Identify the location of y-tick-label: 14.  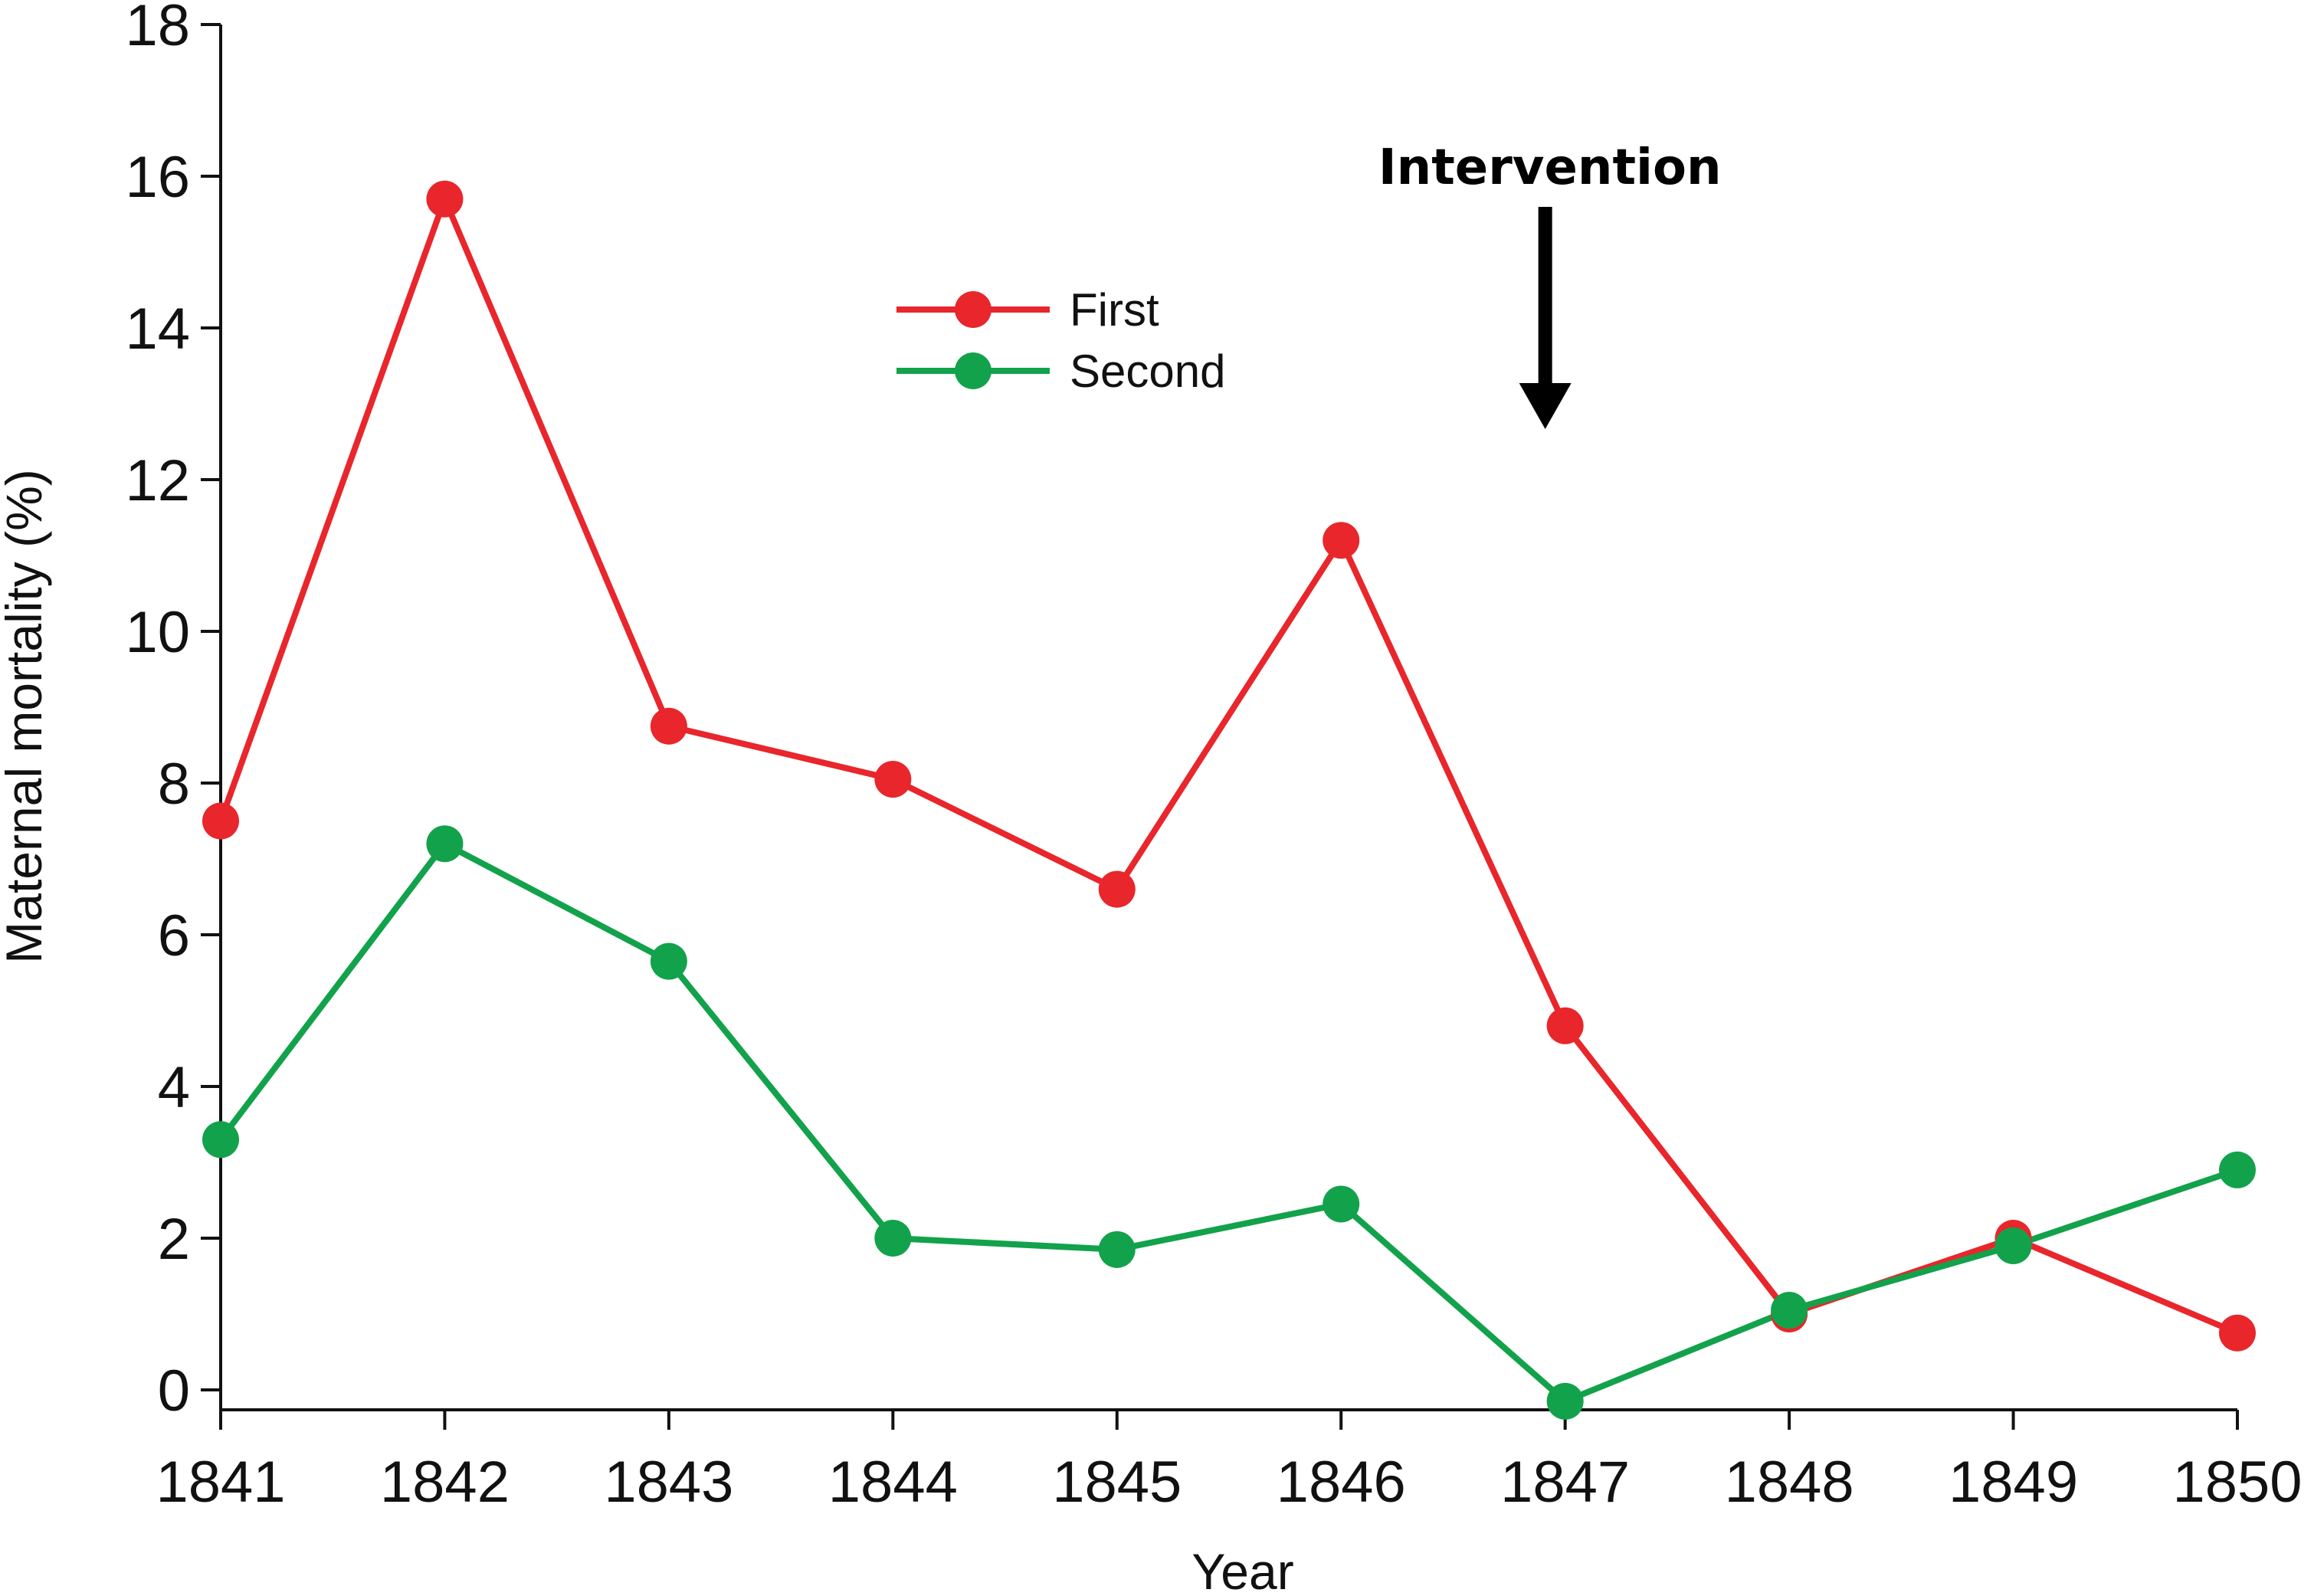
(157, 330).